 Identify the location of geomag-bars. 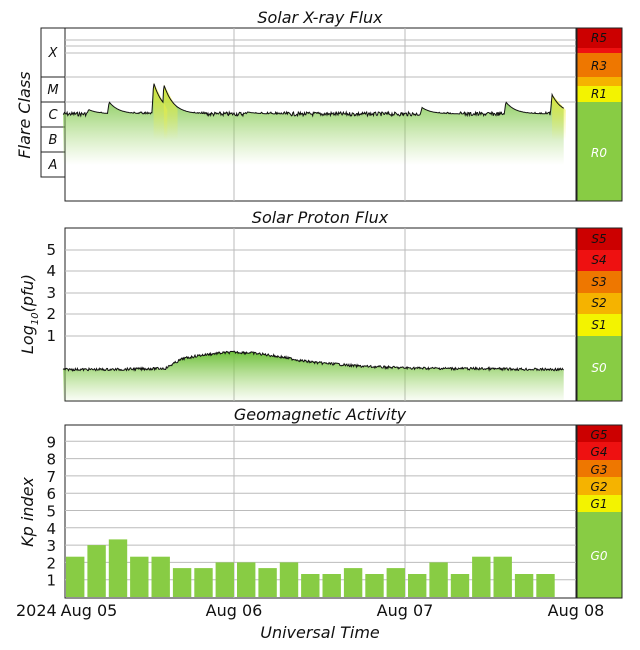
(310, 568).